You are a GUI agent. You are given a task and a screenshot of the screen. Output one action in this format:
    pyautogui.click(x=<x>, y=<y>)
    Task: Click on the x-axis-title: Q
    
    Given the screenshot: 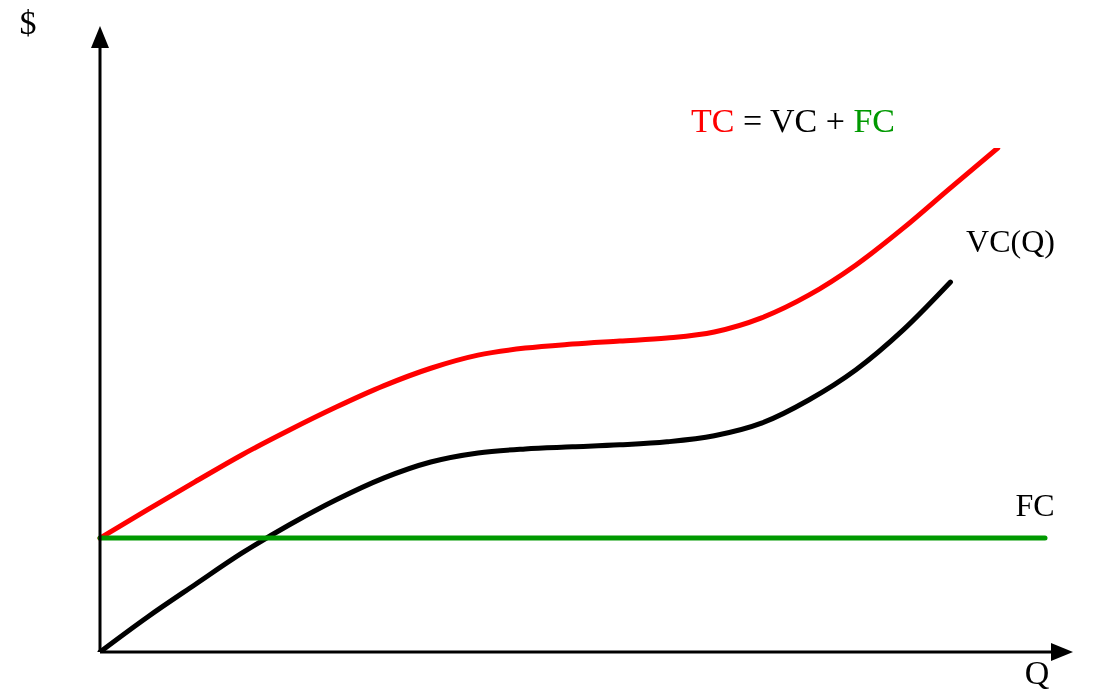 What is the action you would take?
    pyautogui.click(x=1037, y=672)
    